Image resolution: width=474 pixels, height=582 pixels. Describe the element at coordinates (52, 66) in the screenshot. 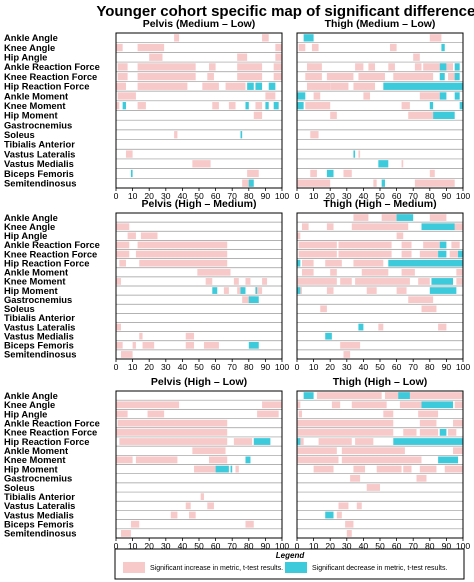

I see `row-label-ankle-reaction-force: Ankle Reaction Force` at that location.